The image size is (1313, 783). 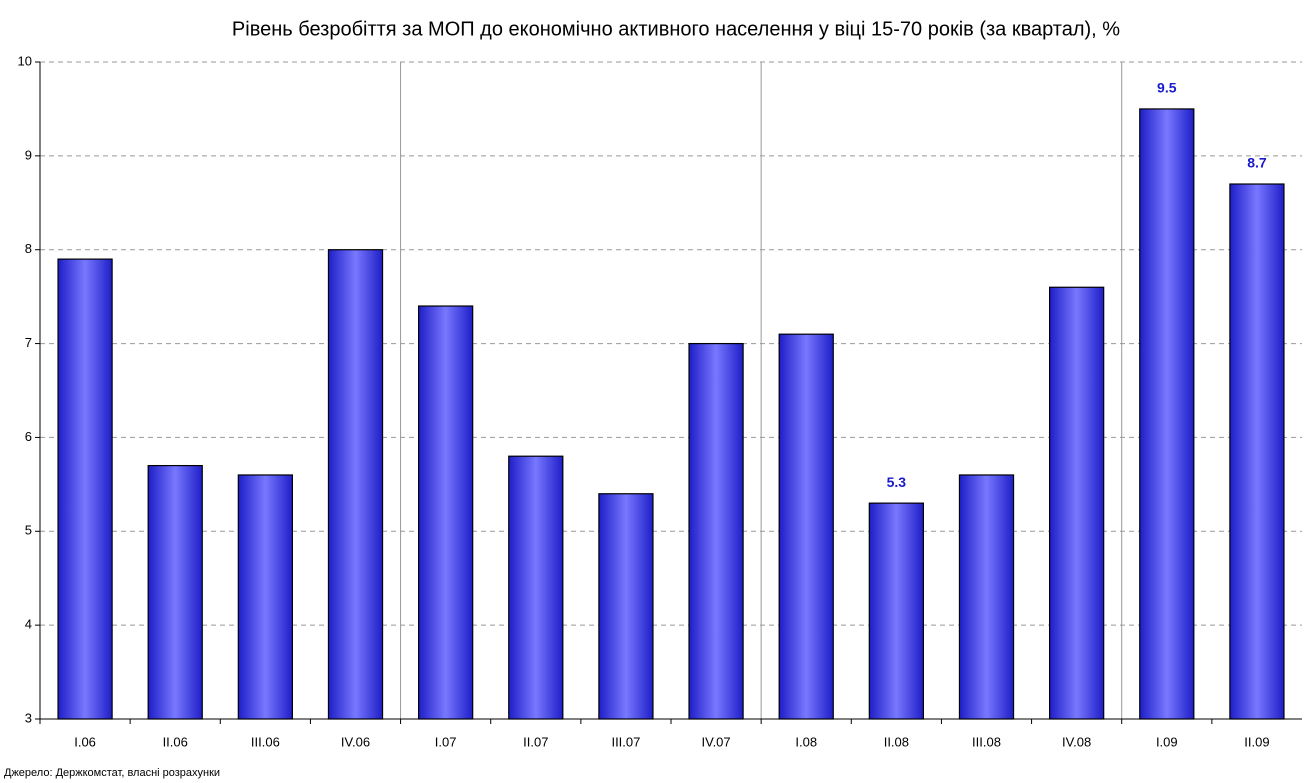 I want to click on data-label: 9.5, so click(x=1167, y=88).